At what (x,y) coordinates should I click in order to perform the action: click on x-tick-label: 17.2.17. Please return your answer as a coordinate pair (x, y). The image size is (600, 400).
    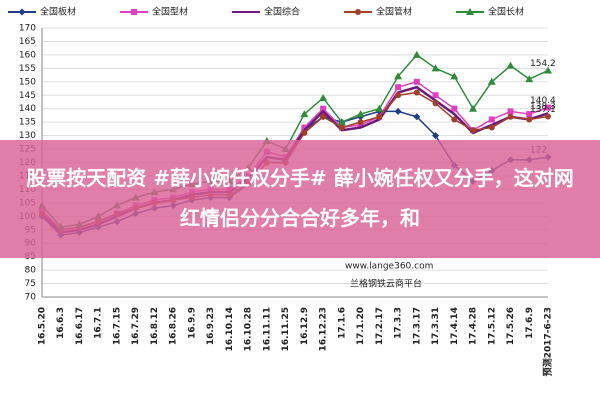
    Looking at the image, I should click on (380, 326).